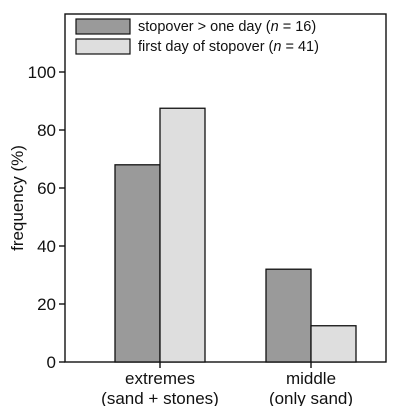  What do you see at coordinates (17, 198) in the screenshot?
I see `y-axis-title: frequency (%)` at bounding box center [17, 198].